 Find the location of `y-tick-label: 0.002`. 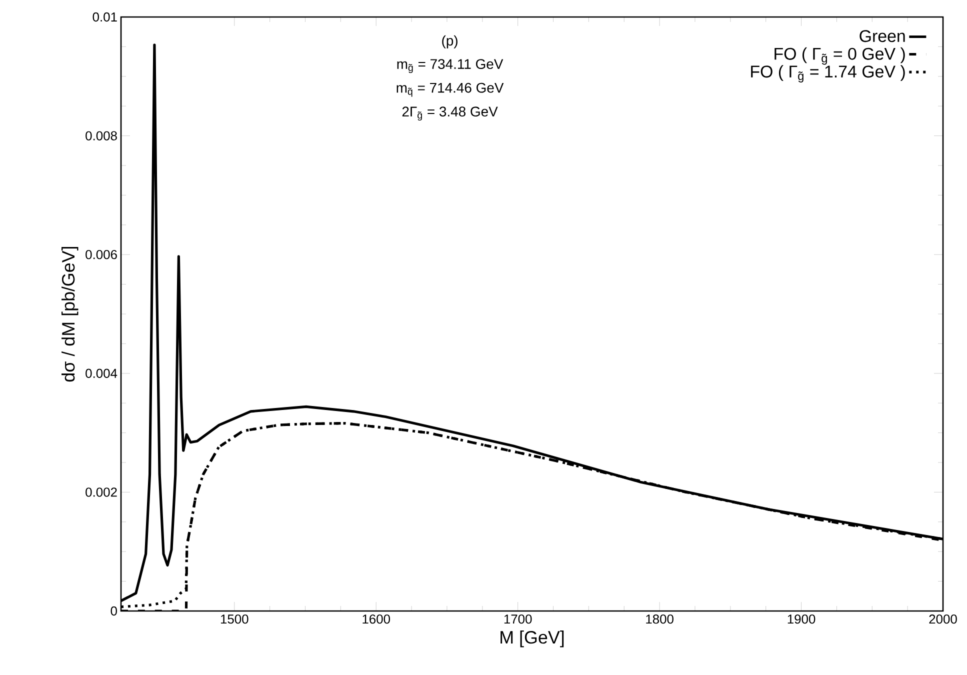

y-tick-label: 0.002 is located at coordinates (101, 492).